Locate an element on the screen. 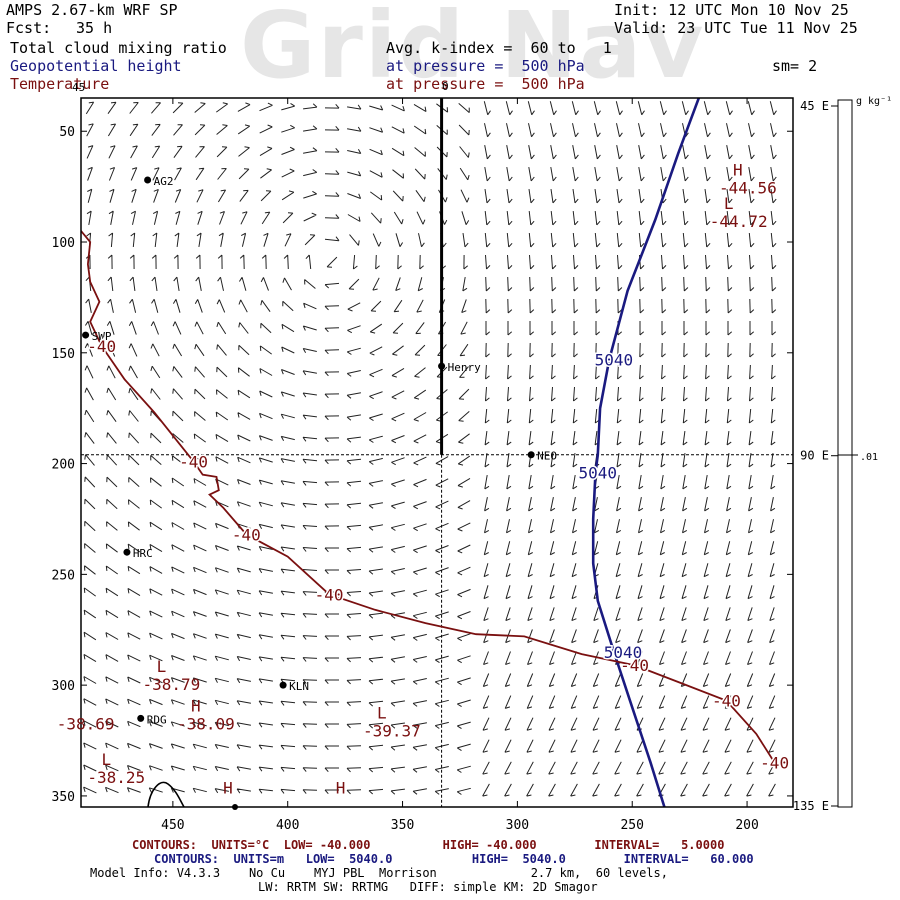 The image size is (900, 900). valid-time: Valid: 23 UTC Tue 11 Nov 25 is located at coordinates (736, 28).